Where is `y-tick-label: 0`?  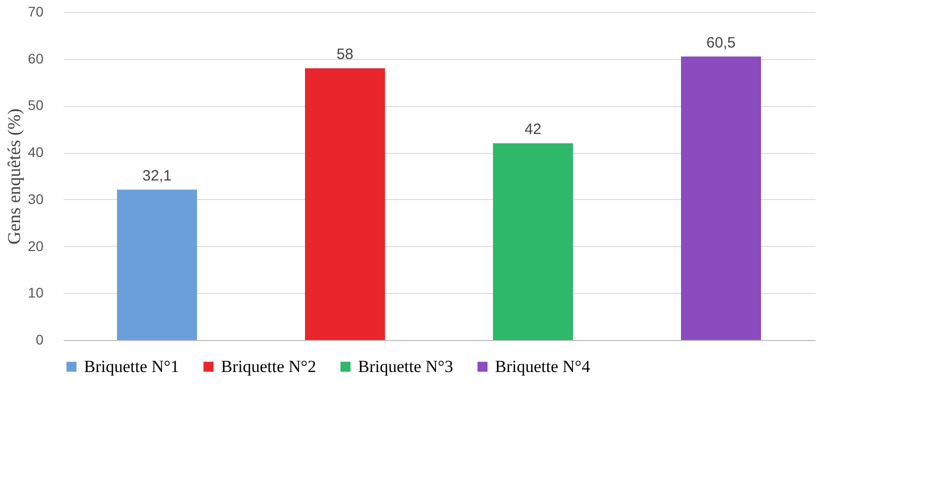
y-tick-label: 0 is located at coordinates (40, 340).